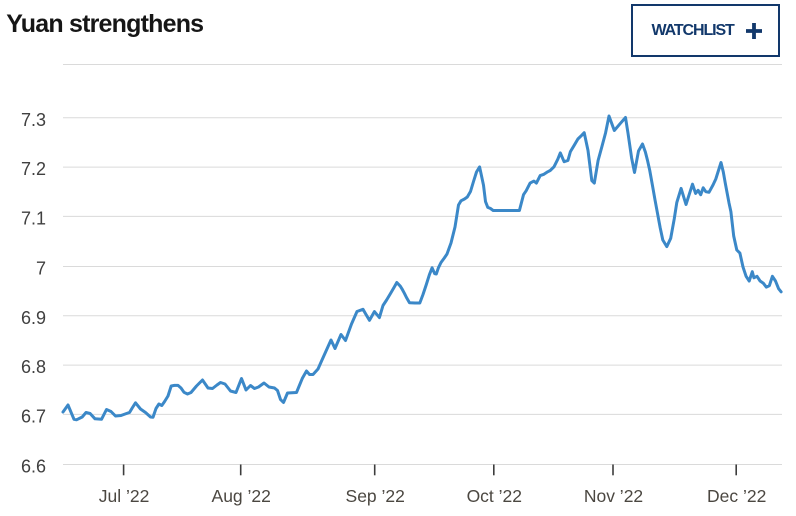 The height and width of the screenshot is (516, 796). I want to click on svg-text: 7.2, so click(33, 169).